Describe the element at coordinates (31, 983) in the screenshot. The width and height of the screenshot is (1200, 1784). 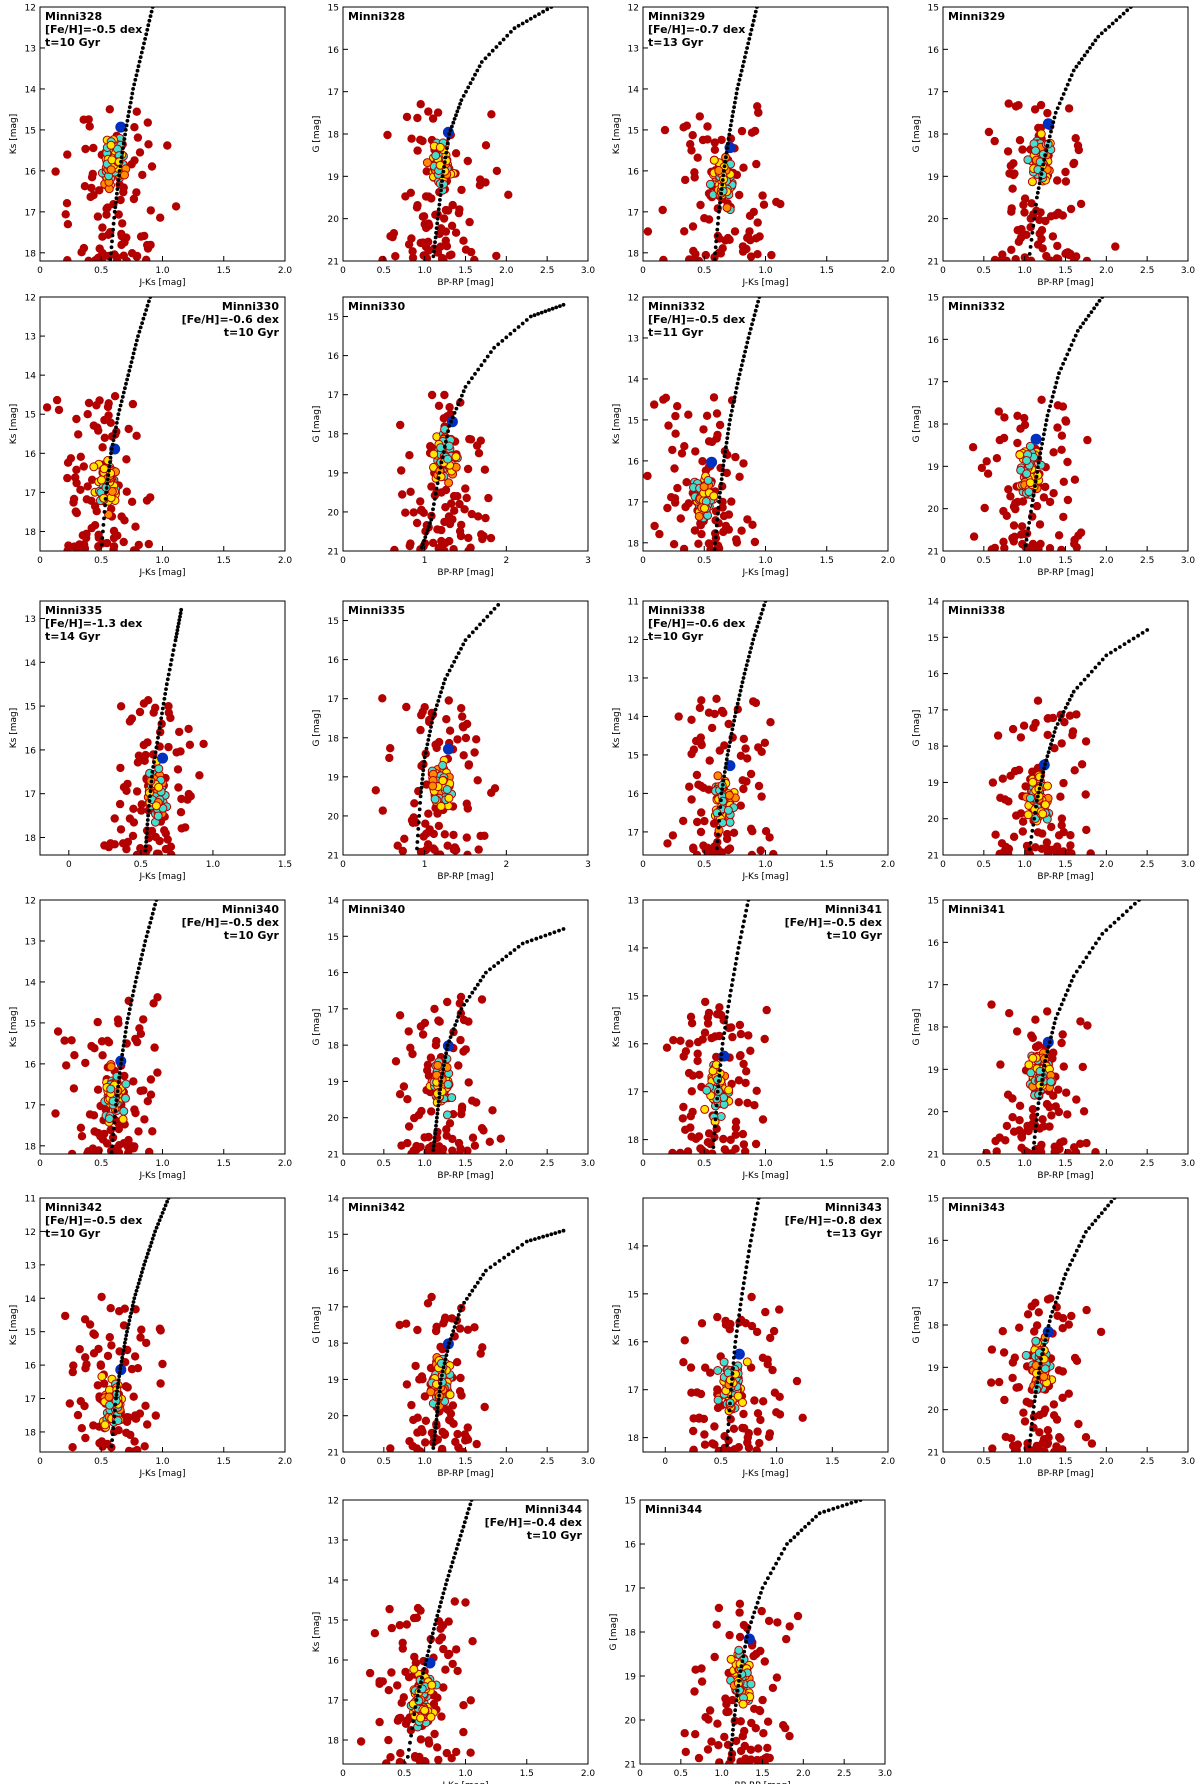
I see `y-tick-label: 14` at that location.